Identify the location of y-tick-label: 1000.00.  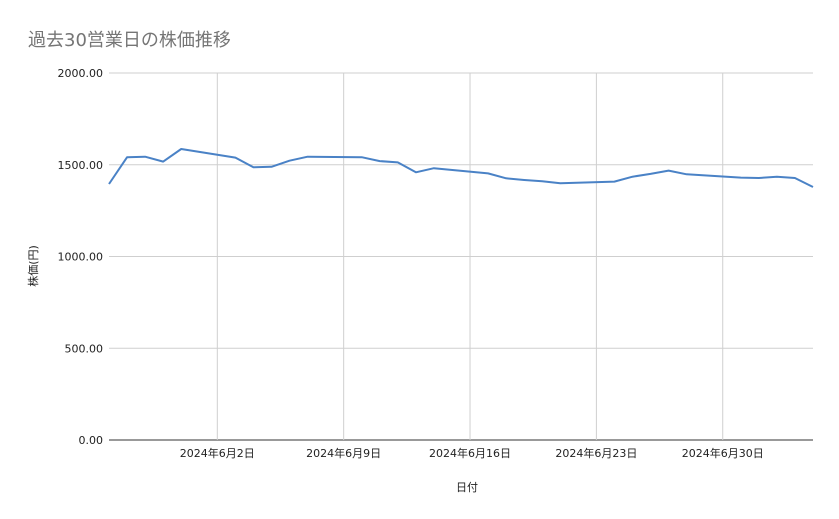
(81, 257).